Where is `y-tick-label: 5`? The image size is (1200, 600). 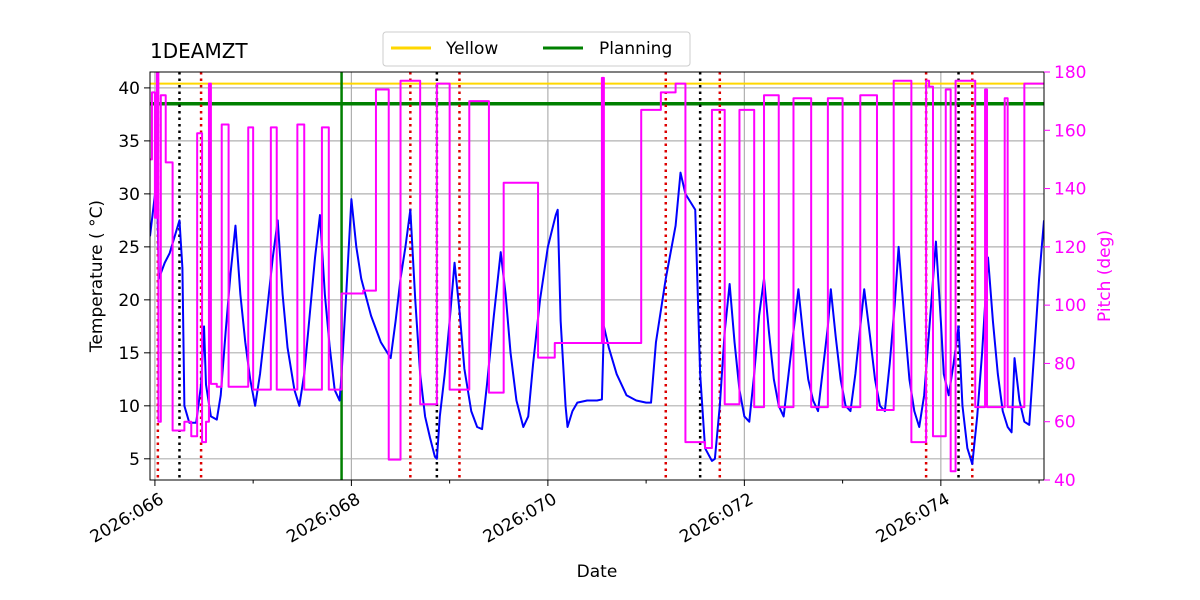
y-tick-label: 5 is located at coordinates (134, 460).